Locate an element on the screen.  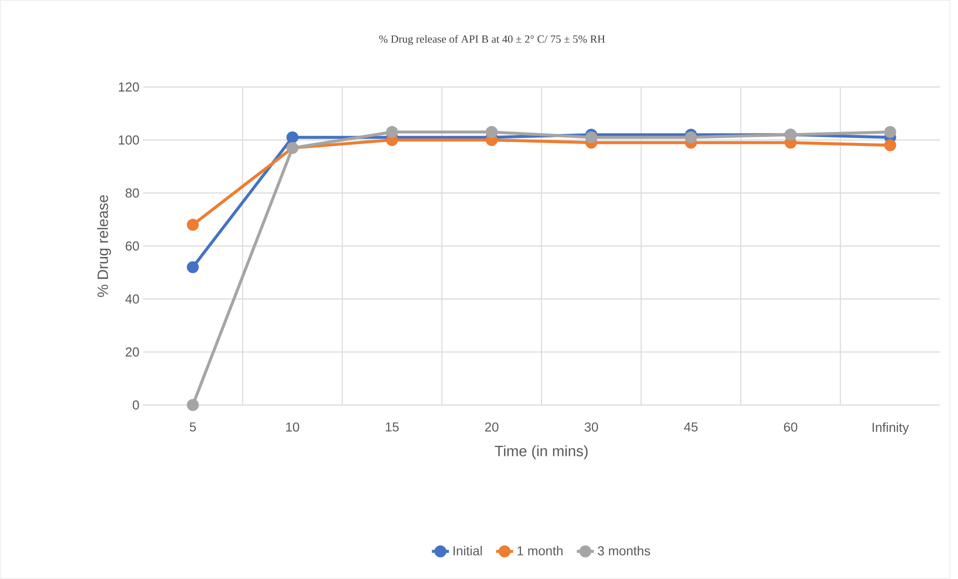
x-tick-label: 5 is located at coordinates (193, 427).